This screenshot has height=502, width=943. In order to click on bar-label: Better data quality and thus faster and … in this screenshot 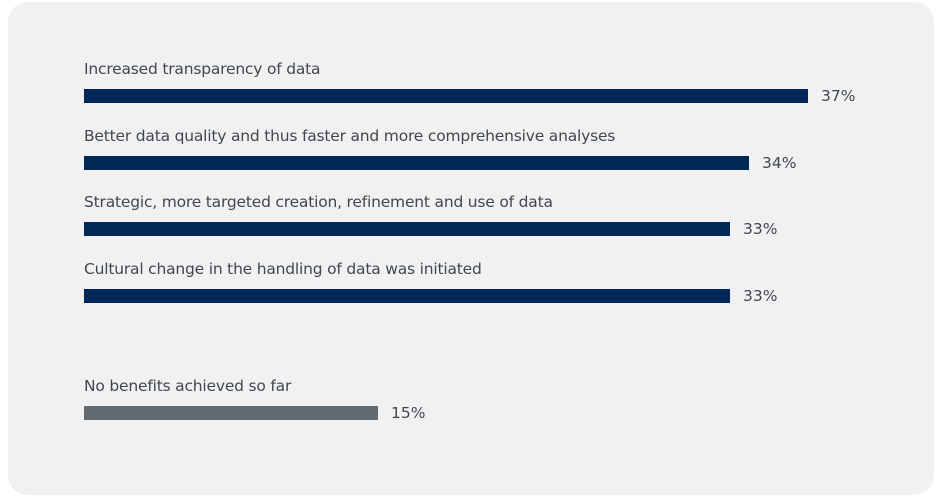, I will do `click(350, 136)`.